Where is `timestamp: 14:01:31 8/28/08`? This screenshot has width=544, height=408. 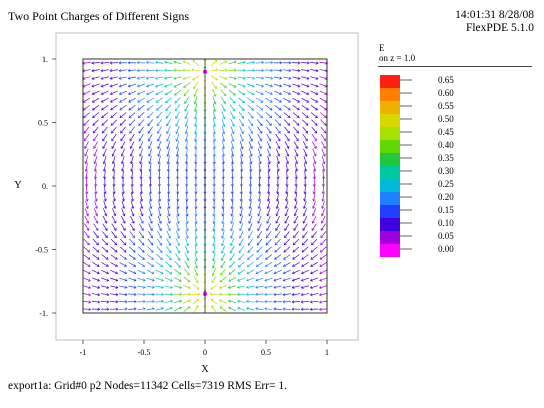 timestamp: 14:01:31 8/28/08 is located at coordinates (494, 15).